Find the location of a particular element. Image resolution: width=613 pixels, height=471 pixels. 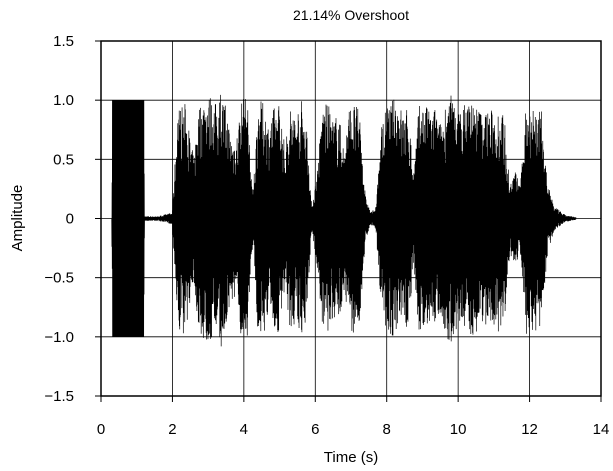

x-tick-label-5: 10 is located at coordinates (458, 429).